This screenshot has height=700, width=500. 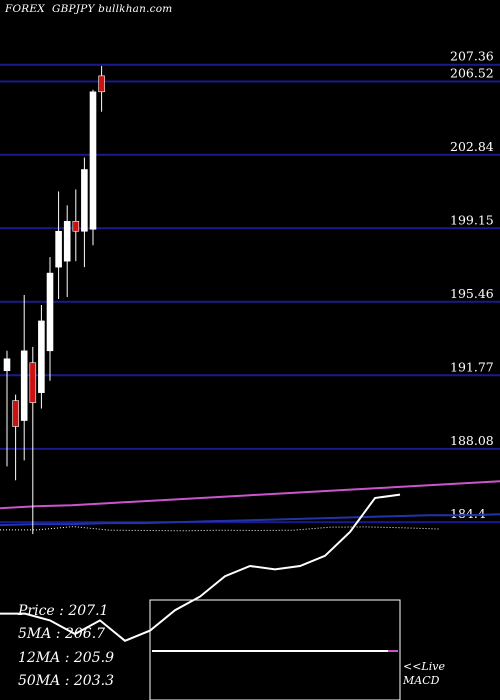 What do you see at coordinates (472, 56) in the screenshot?
I see `price-tick-label: 207.36` at bounding box center [472, 56].